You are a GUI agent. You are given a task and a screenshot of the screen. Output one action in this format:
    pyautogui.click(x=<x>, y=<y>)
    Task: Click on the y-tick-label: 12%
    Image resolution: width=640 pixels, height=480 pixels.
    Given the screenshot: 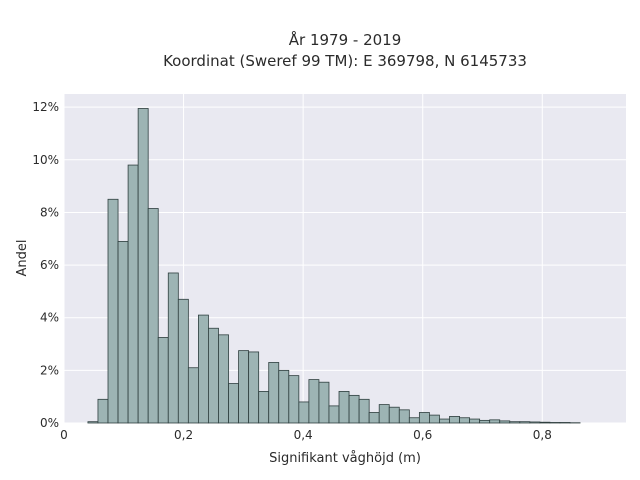 What is the action you would take?
    pyautogui.click(x=45, y=107)
    